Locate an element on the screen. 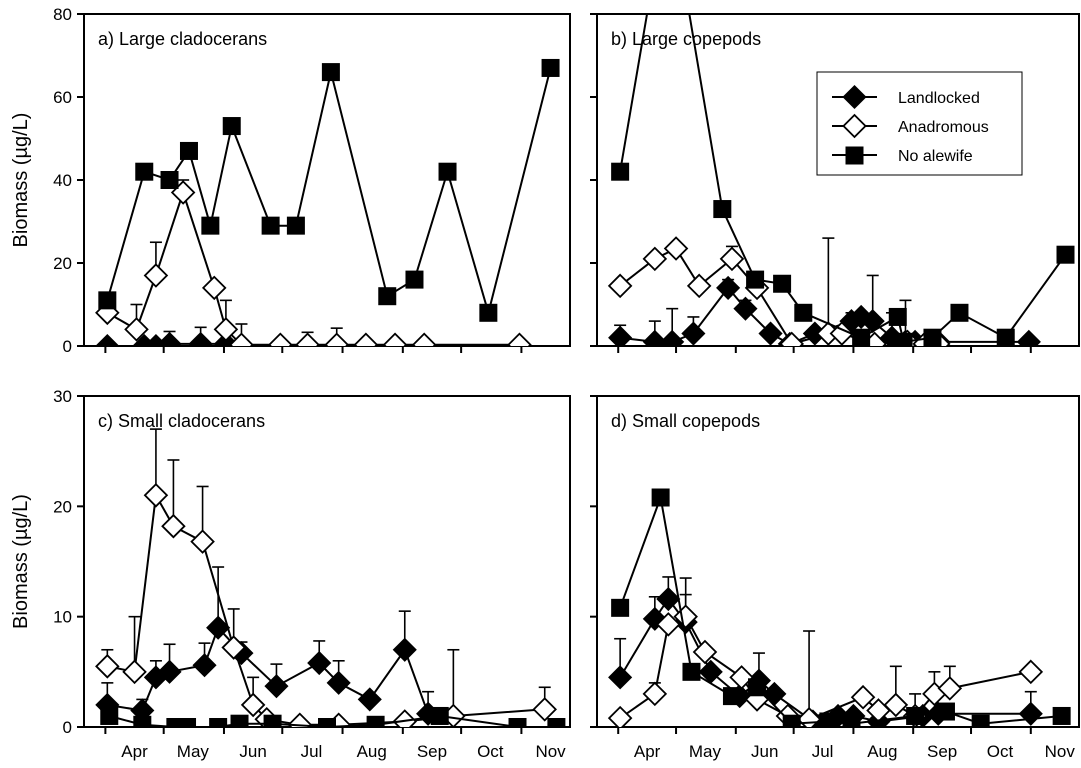 This screenshot has width=1081, height=768. legend-entry-anadromous: Anadromous is located at coordinates (910, 126).